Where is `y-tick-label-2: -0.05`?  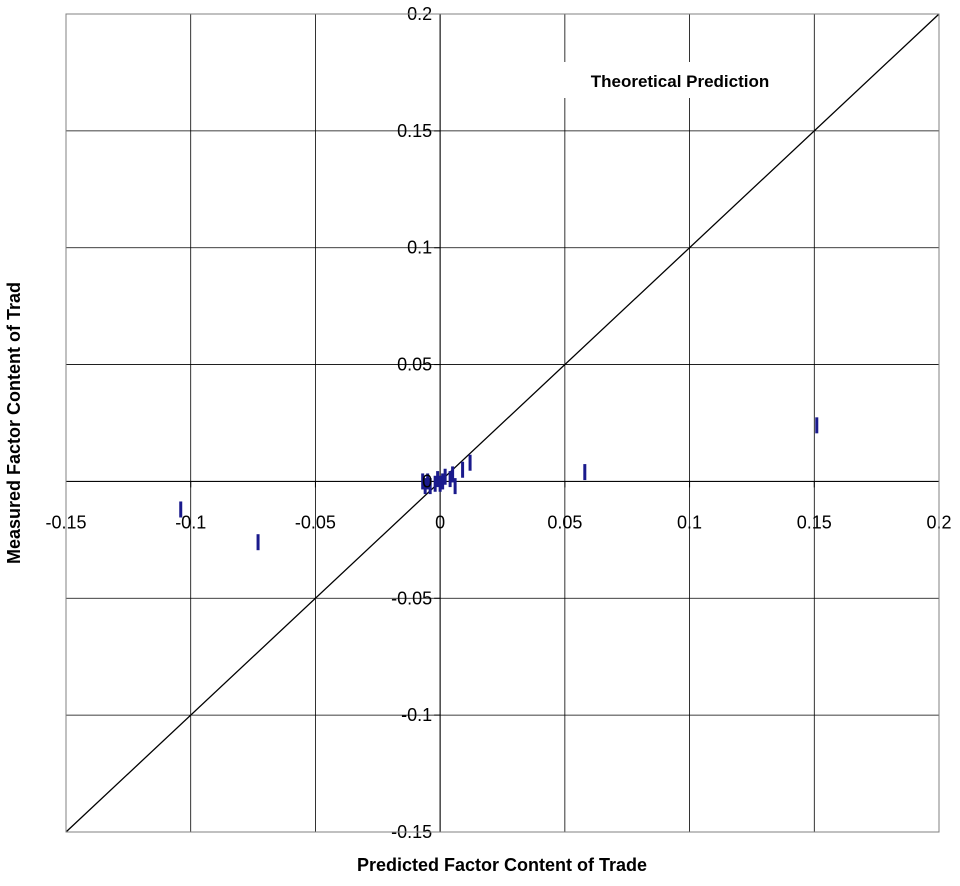 y-tick-label-2: -0.05 is located at coordinates (411, 598).